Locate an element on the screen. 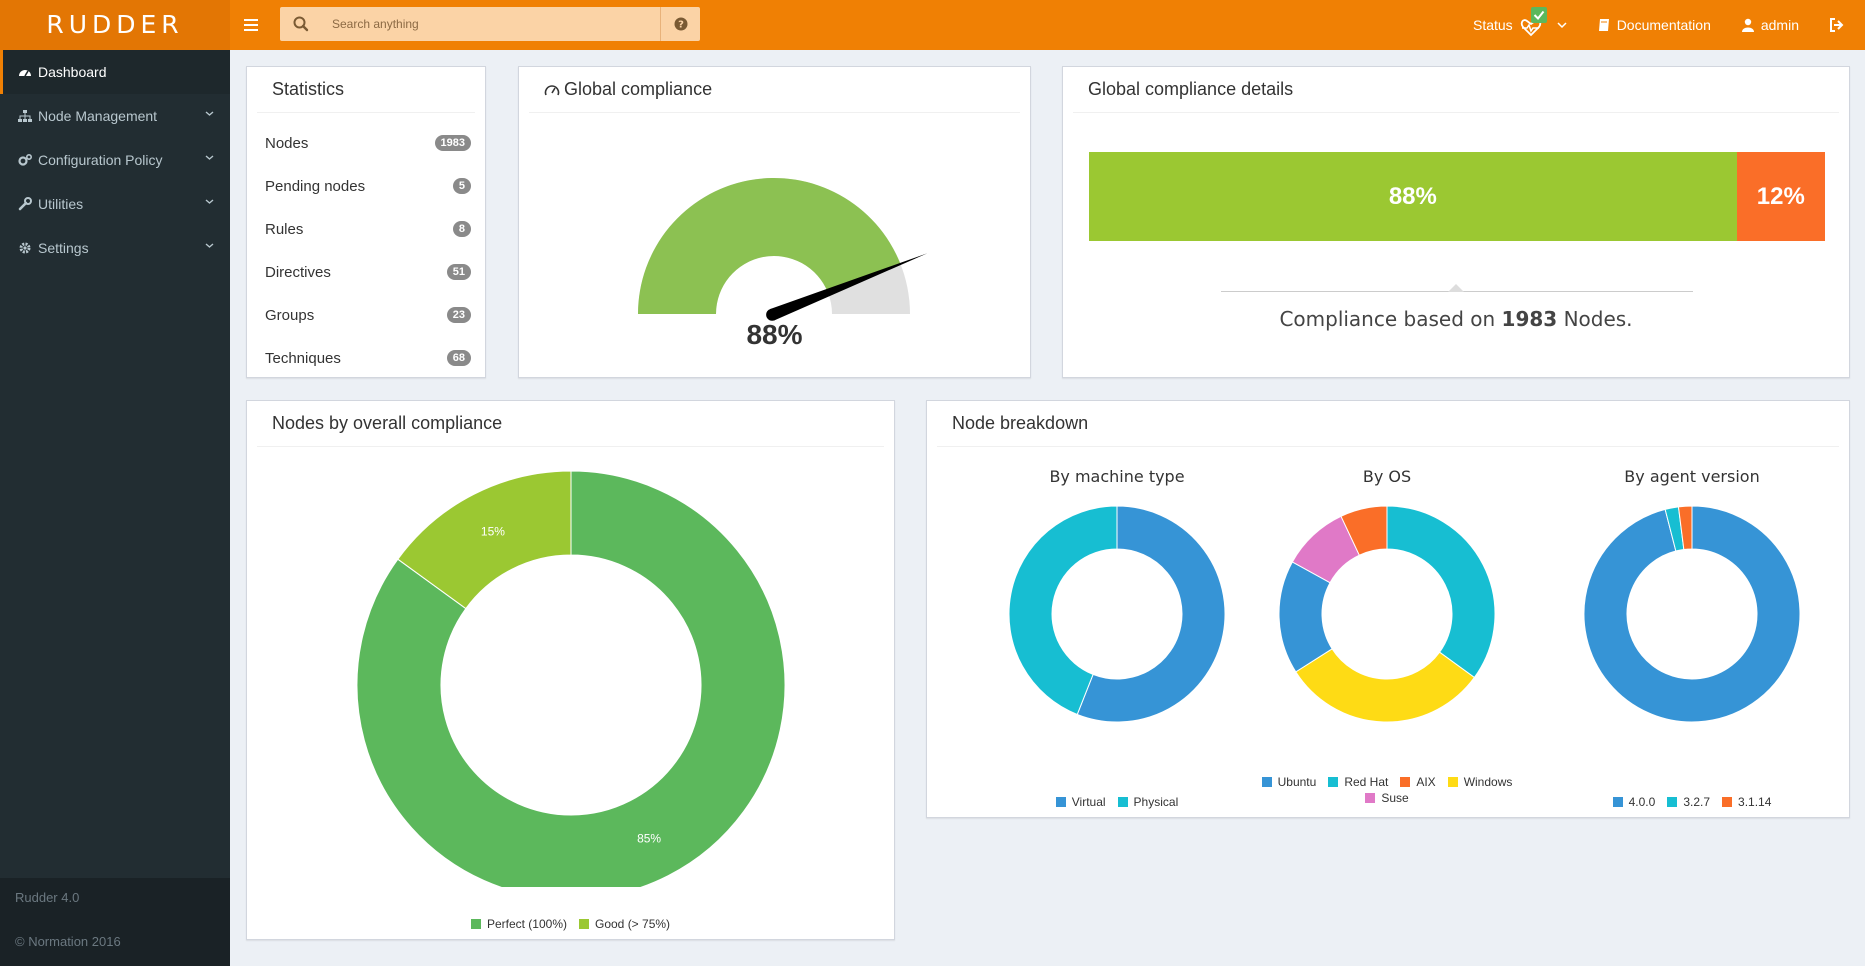  legend-item-agent-3114: 3.1.14 is located at coordinates (1746, 802).